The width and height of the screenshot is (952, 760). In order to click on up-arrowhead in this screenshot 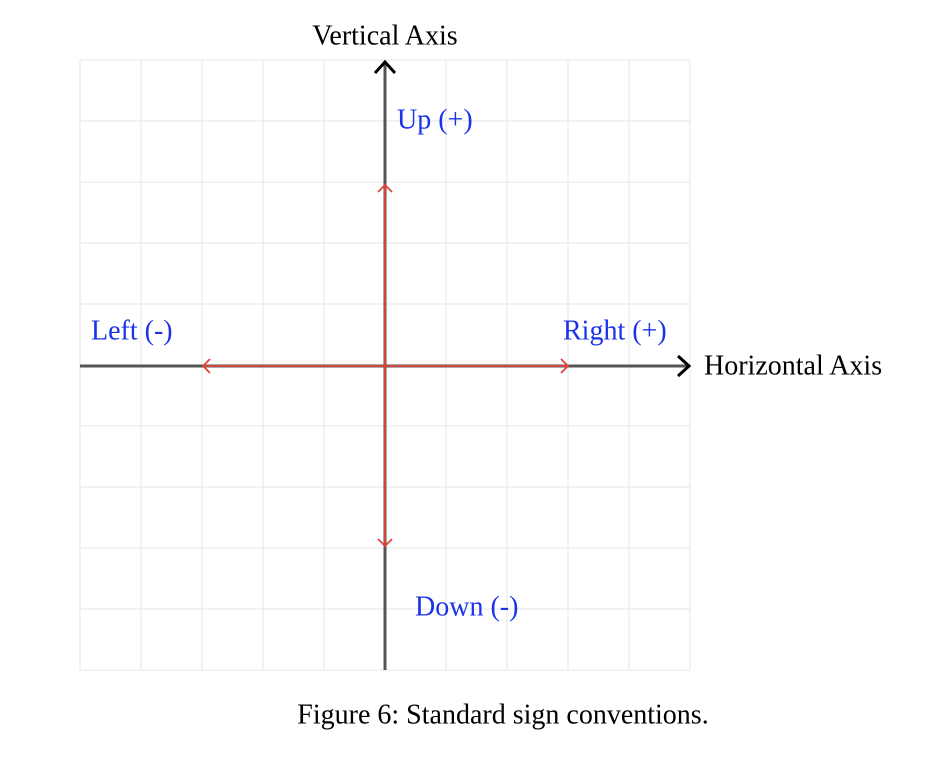, I will do `click(385, 188)`.